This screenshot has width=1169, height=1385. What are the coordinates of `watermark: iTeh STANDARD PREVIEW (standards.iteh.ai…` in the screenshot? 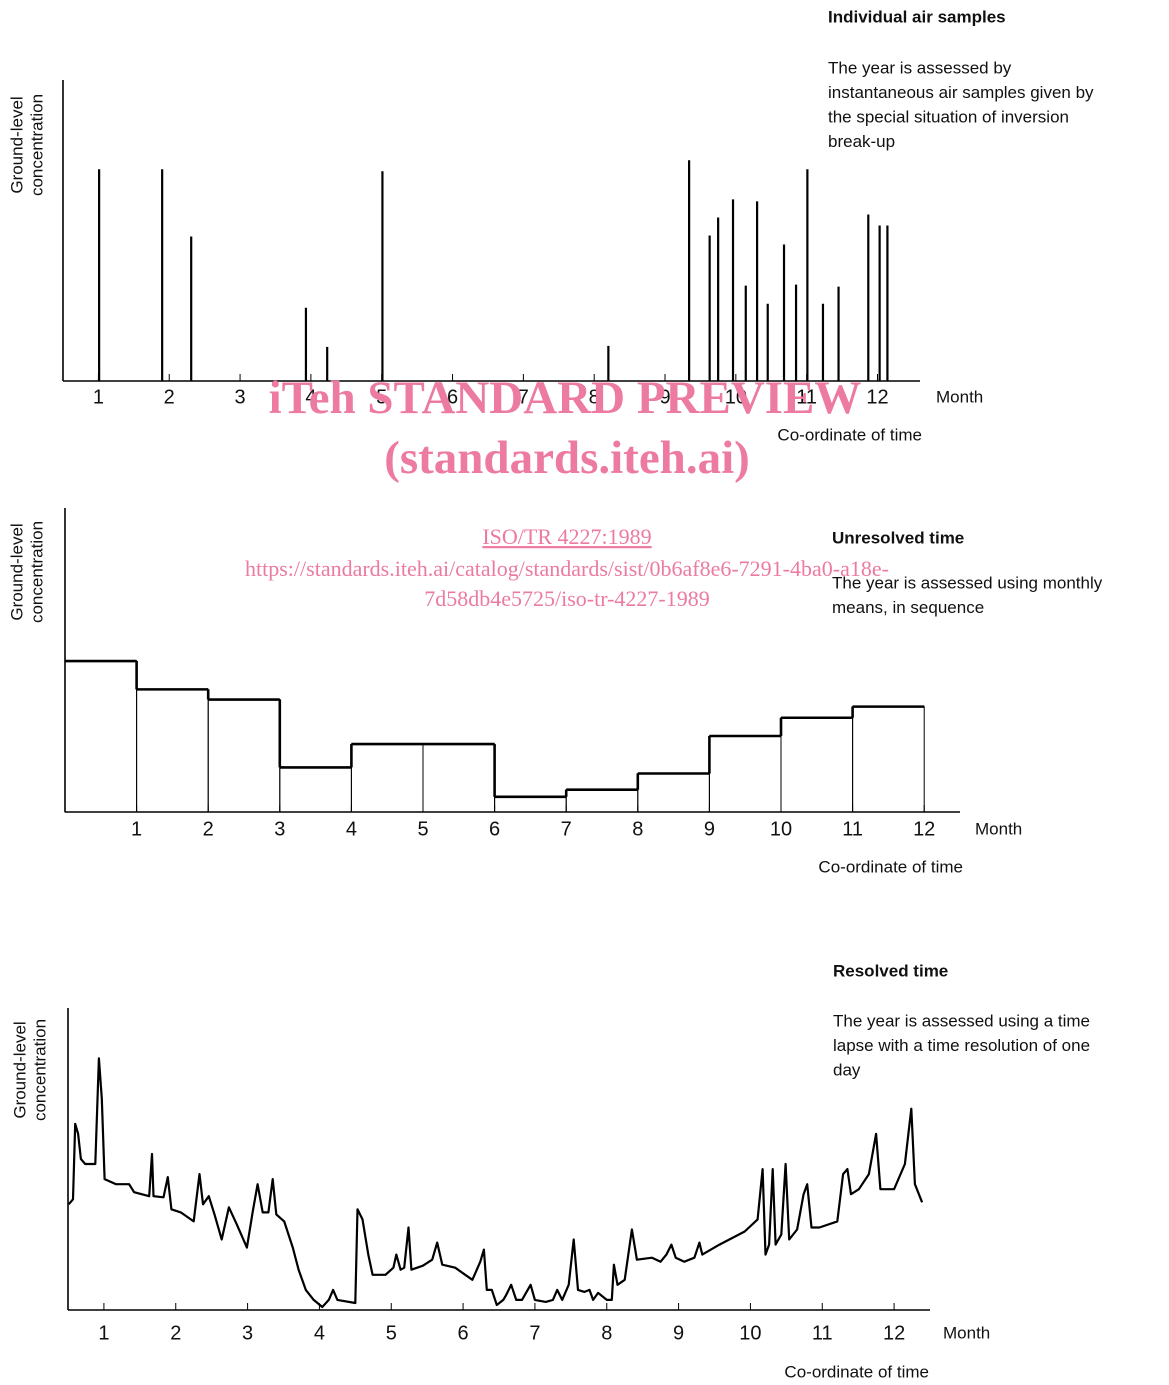 It's located at (567, 491).